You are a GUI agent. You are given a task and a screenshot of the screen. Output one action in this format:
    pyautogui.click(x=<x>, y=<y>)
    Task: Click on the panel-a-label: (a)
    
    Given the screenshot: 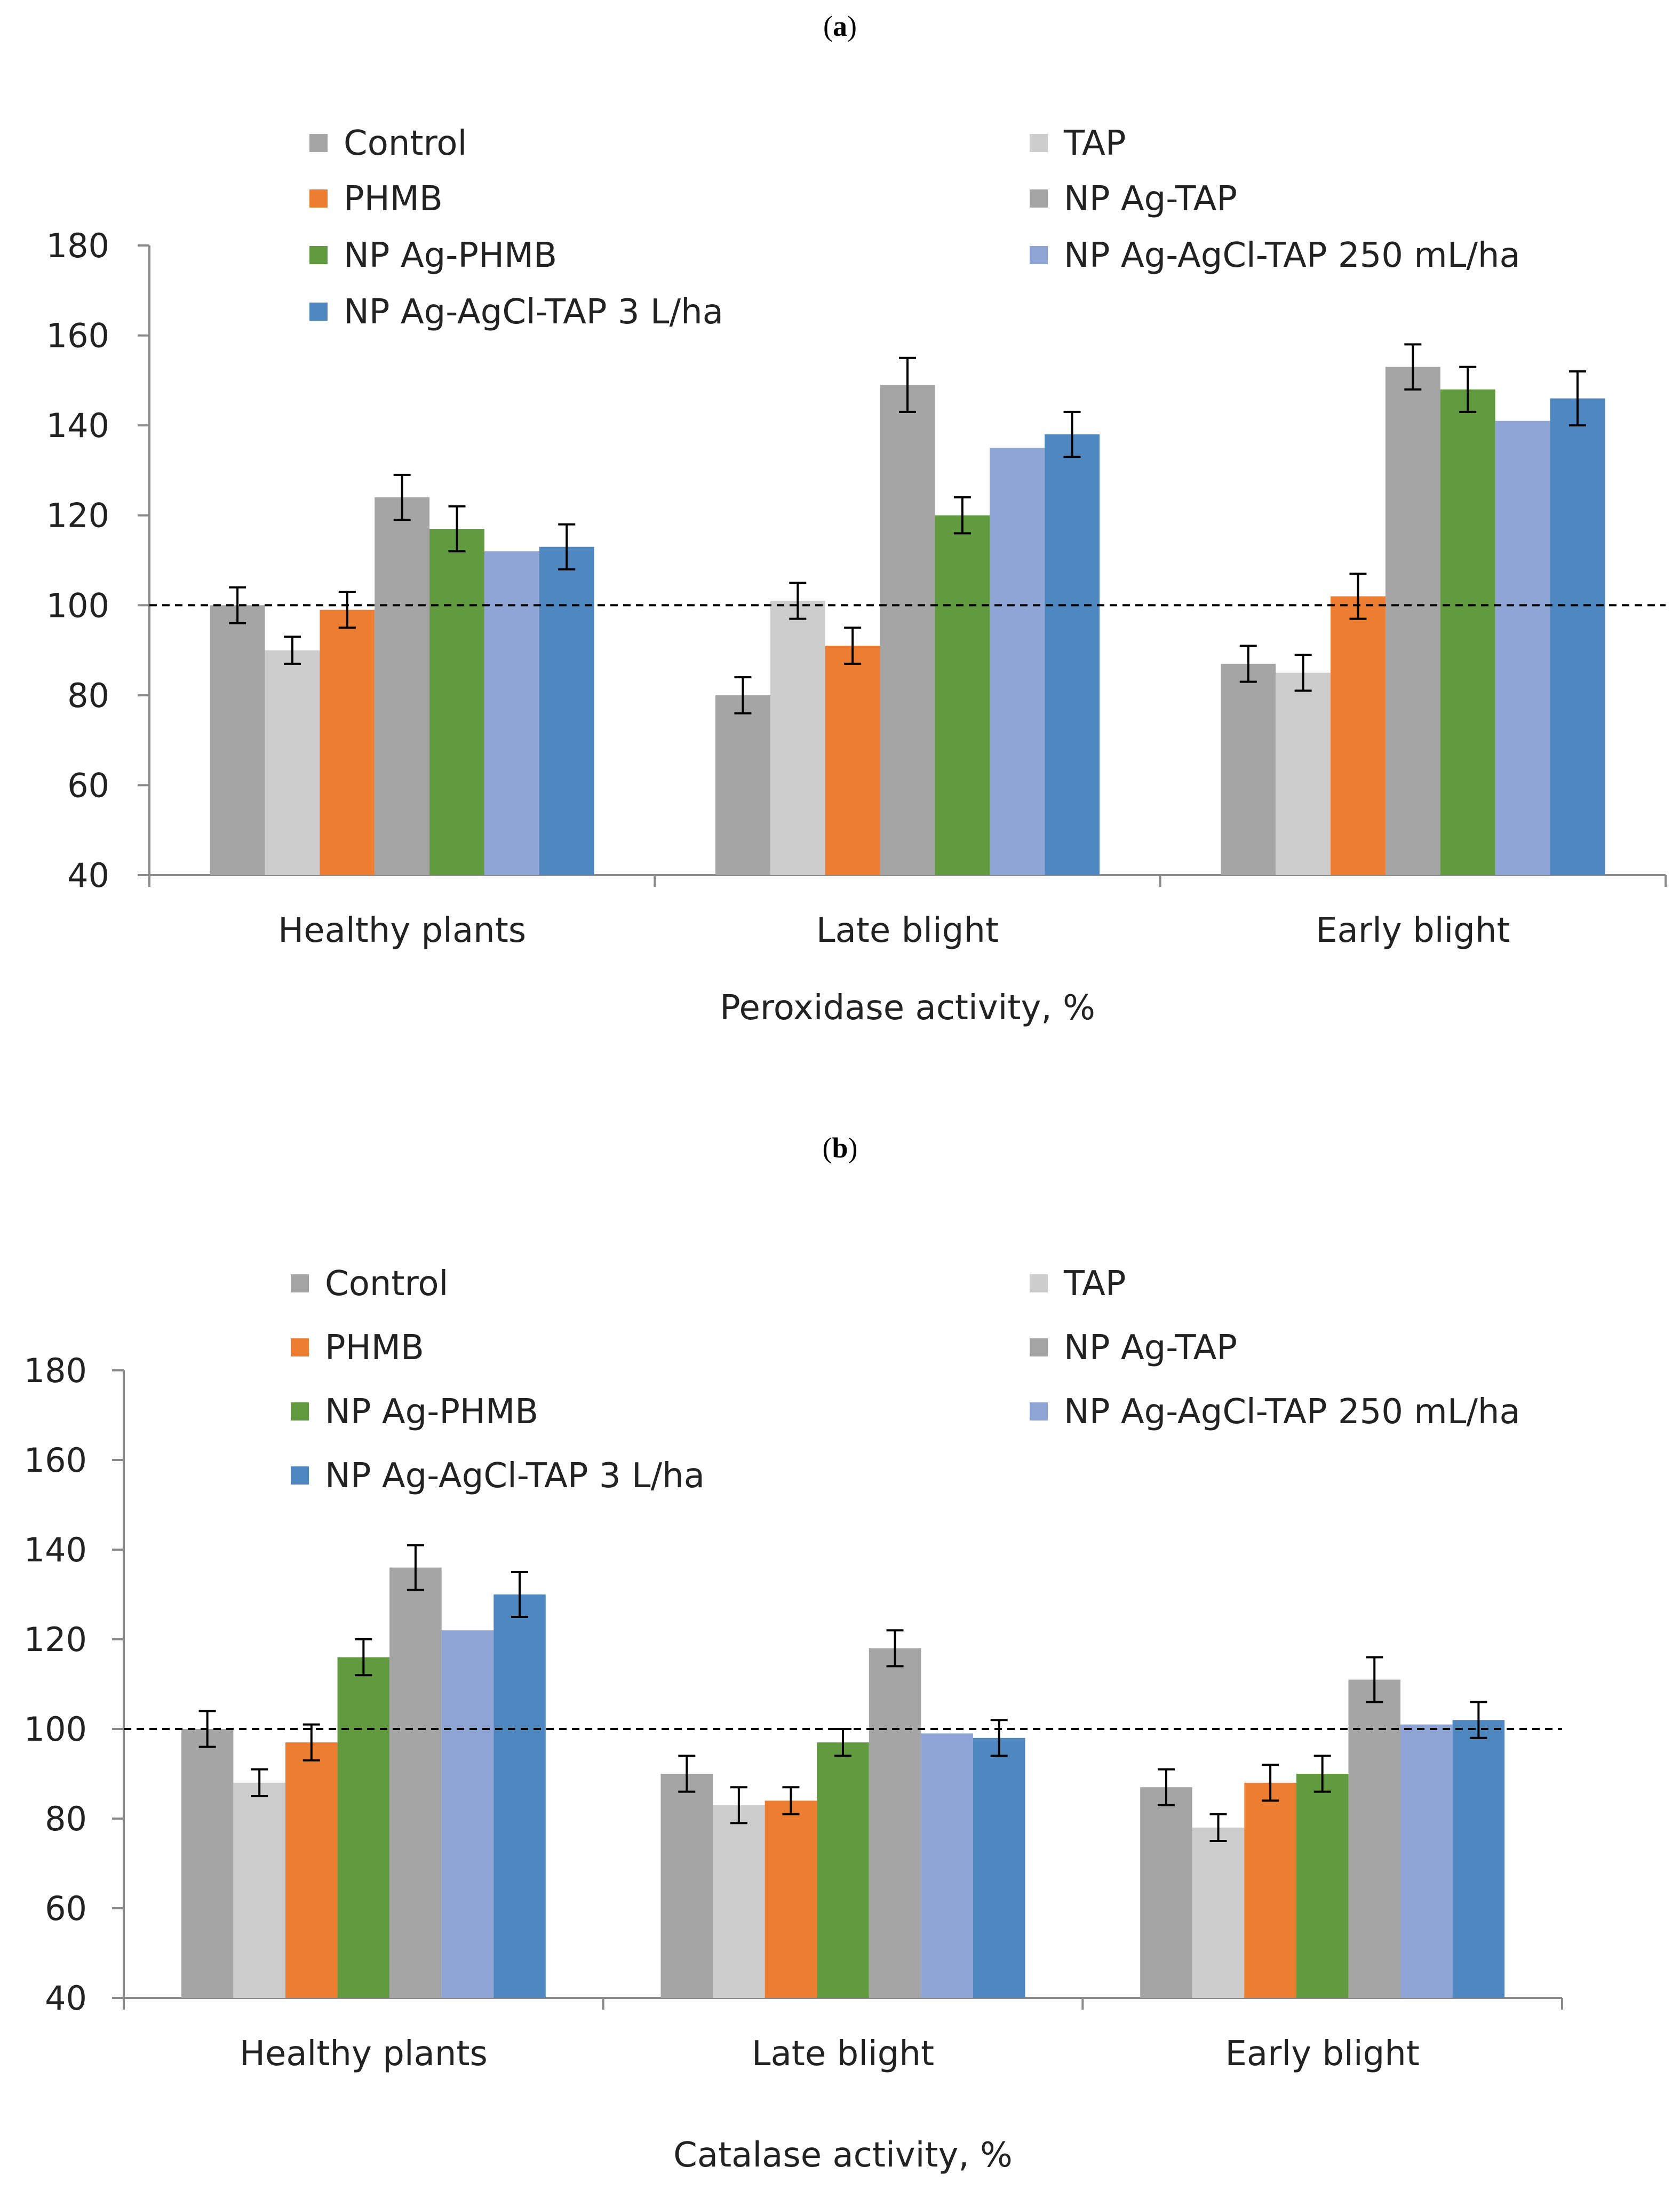 What is the action you would take?
    pyautogui.click(x=840, y=26)
    